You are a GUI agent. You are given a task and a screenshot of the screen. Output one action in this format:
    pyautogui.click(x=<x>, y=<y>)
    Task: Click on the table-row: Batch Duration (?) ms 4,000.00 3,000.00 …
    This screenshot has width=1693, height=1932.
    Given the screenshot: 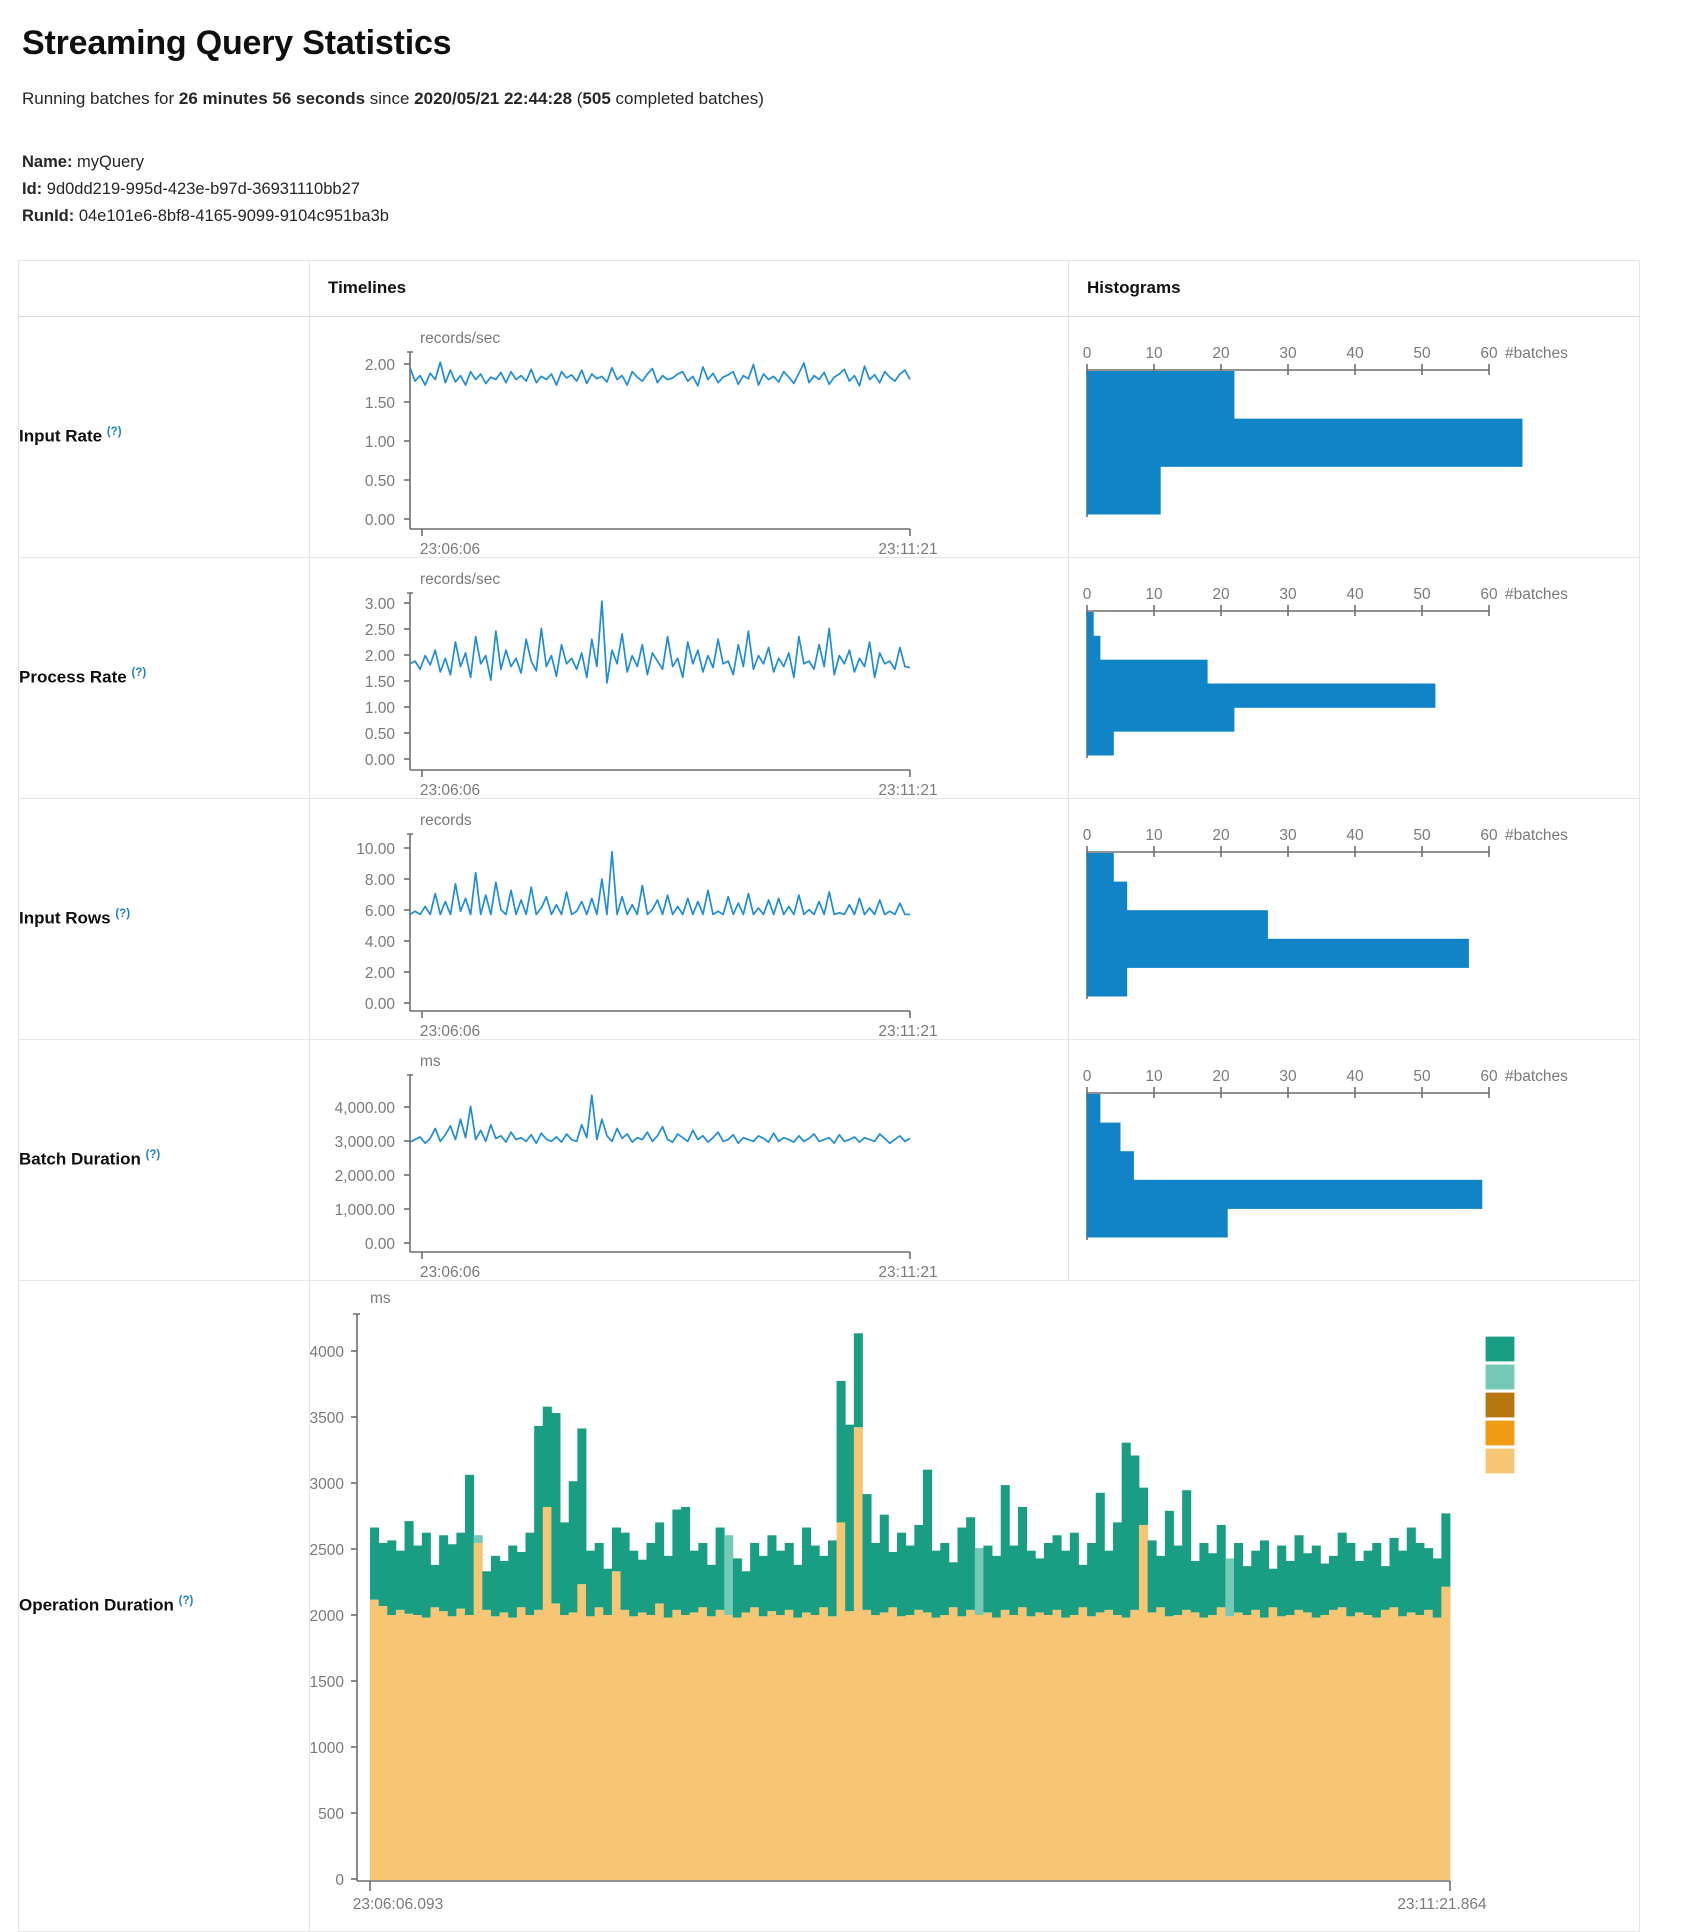 What is the action you would take?
    pyautogui.click(x=829, y=1159)
    